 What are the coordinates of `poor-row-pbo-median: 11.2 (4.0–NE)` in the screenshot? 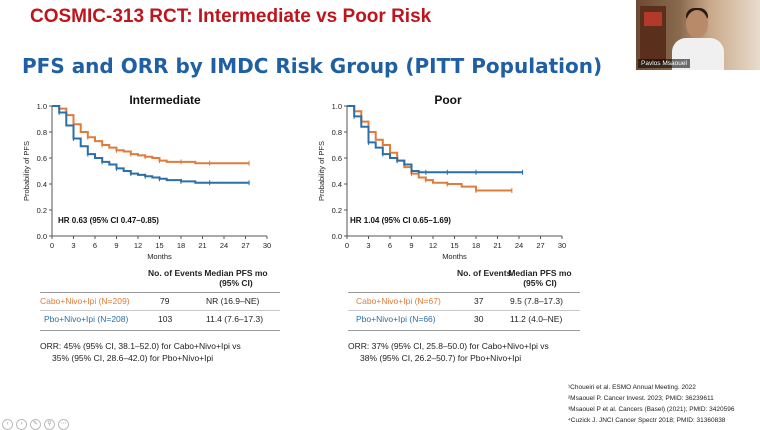 It's located at (536, 319).